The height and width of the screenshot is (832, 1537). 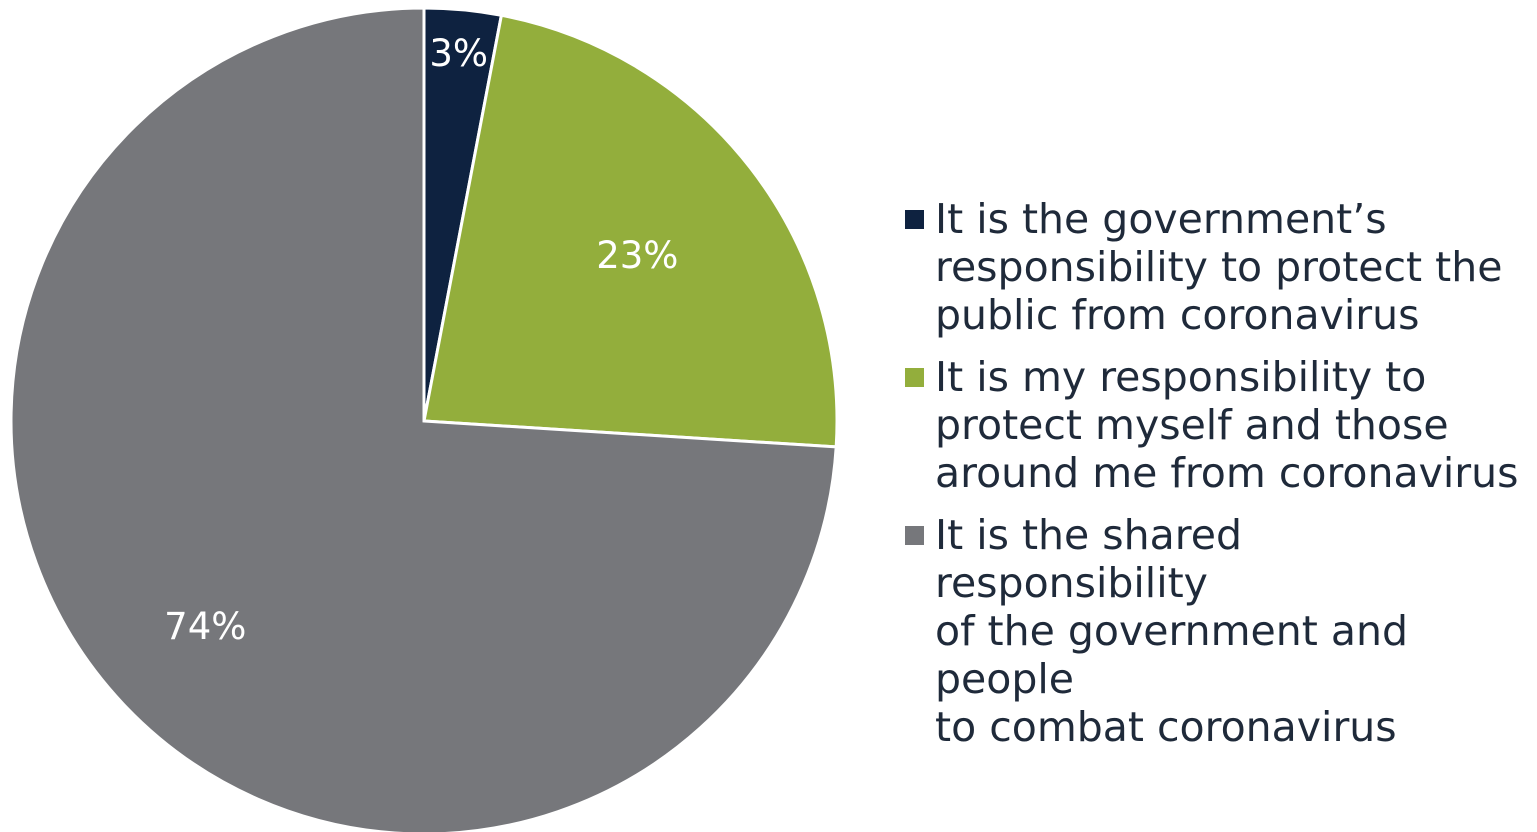 What do you see at coordinates (205, 626) in the screenshot?
I see `data-label-shared: 74%` at bounding box center [205, 626].